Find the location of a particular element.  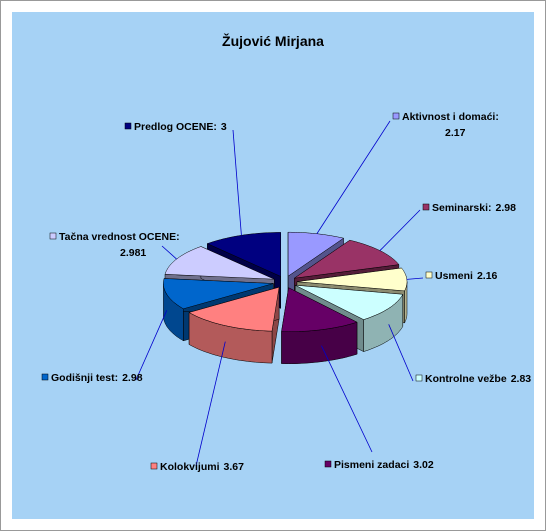

label-value: 2.16 is located at coordinates (487, 276).